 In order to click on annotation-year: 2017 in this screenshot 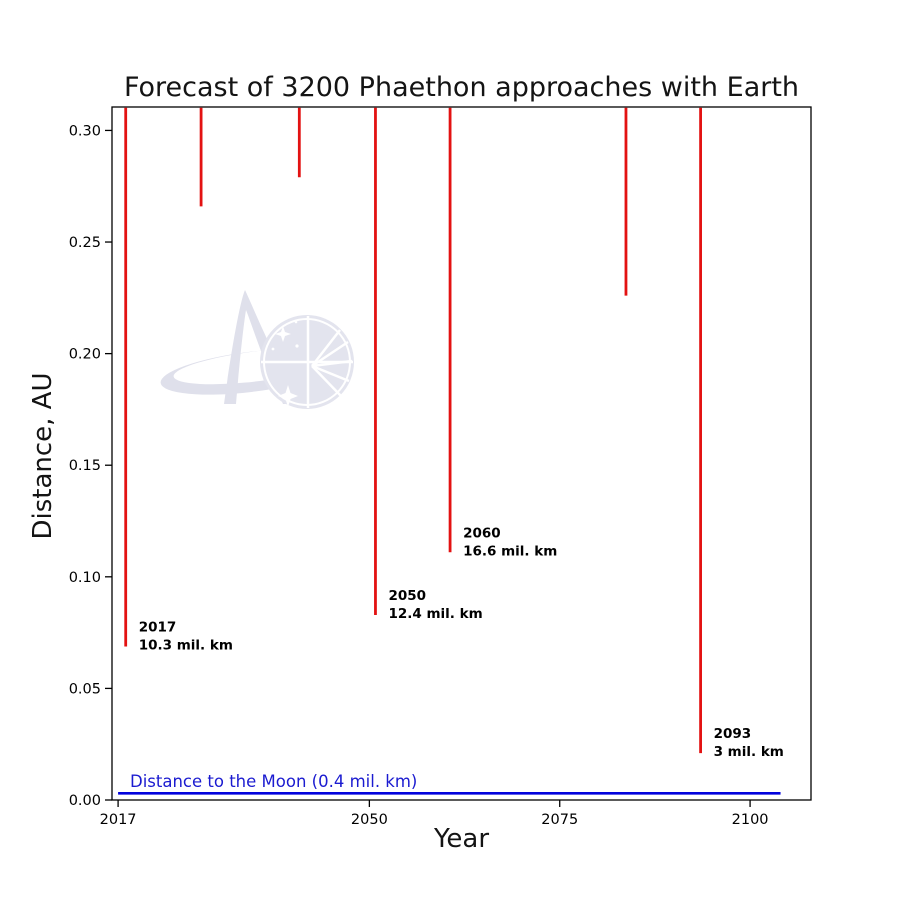, I will do `click(158, 627)`.